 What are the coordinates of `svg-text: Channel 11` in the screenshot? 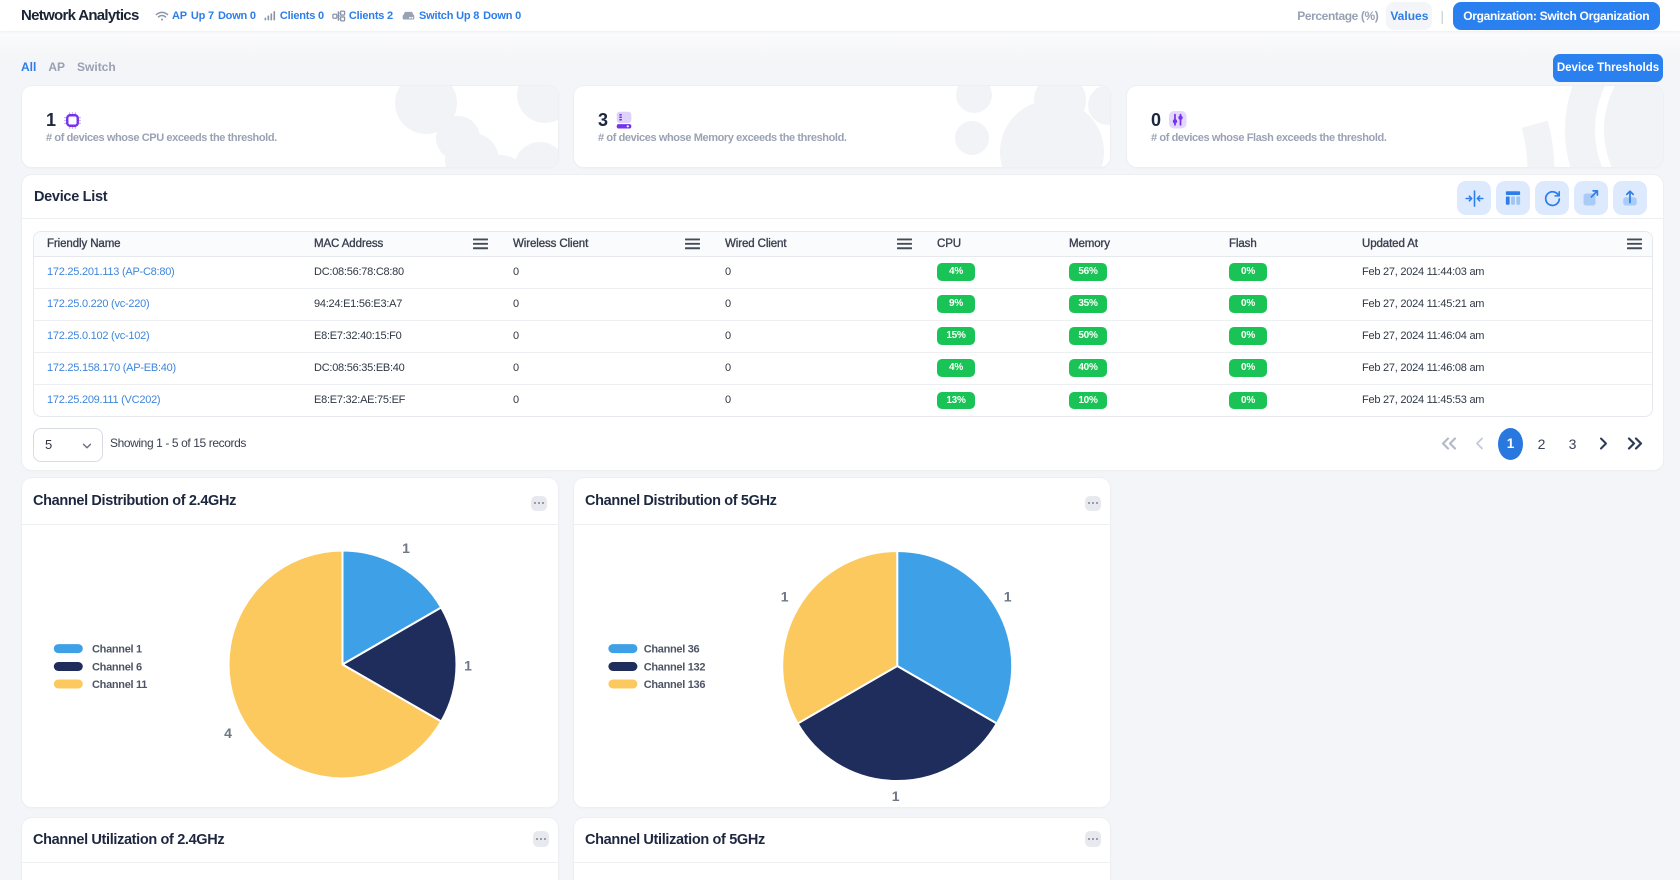 It's located at (119, 685).